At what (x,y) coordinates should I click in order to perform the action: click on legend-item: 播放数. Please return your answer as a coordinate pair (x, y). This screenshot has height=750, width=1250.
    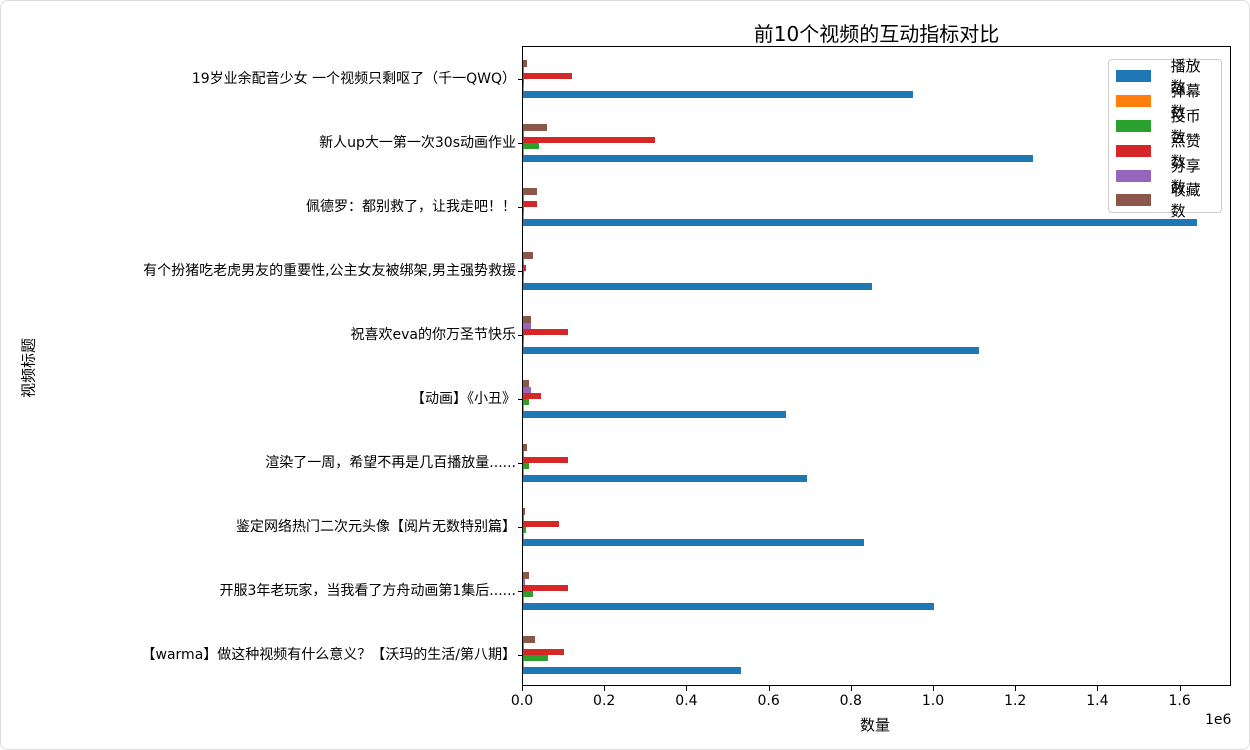
    Looking at the image, I should click on (1165, 76).